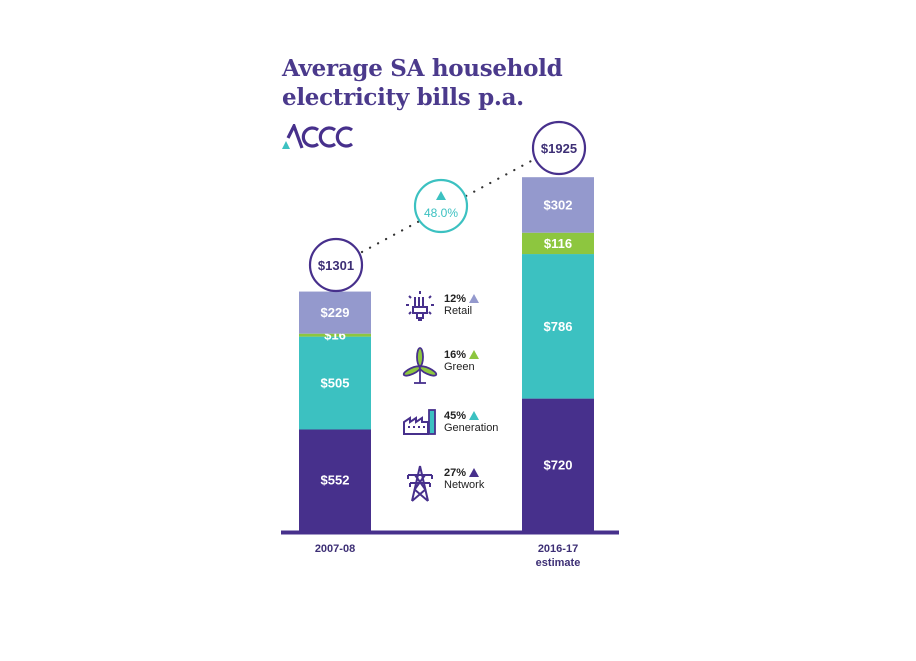 The width and height of the screenshot is (916, 661). What do you see at coordinates (558, 556) in the screenshot?
I see `x-tick-label: 2016-17 estimate` at bounding box center [558, 556].